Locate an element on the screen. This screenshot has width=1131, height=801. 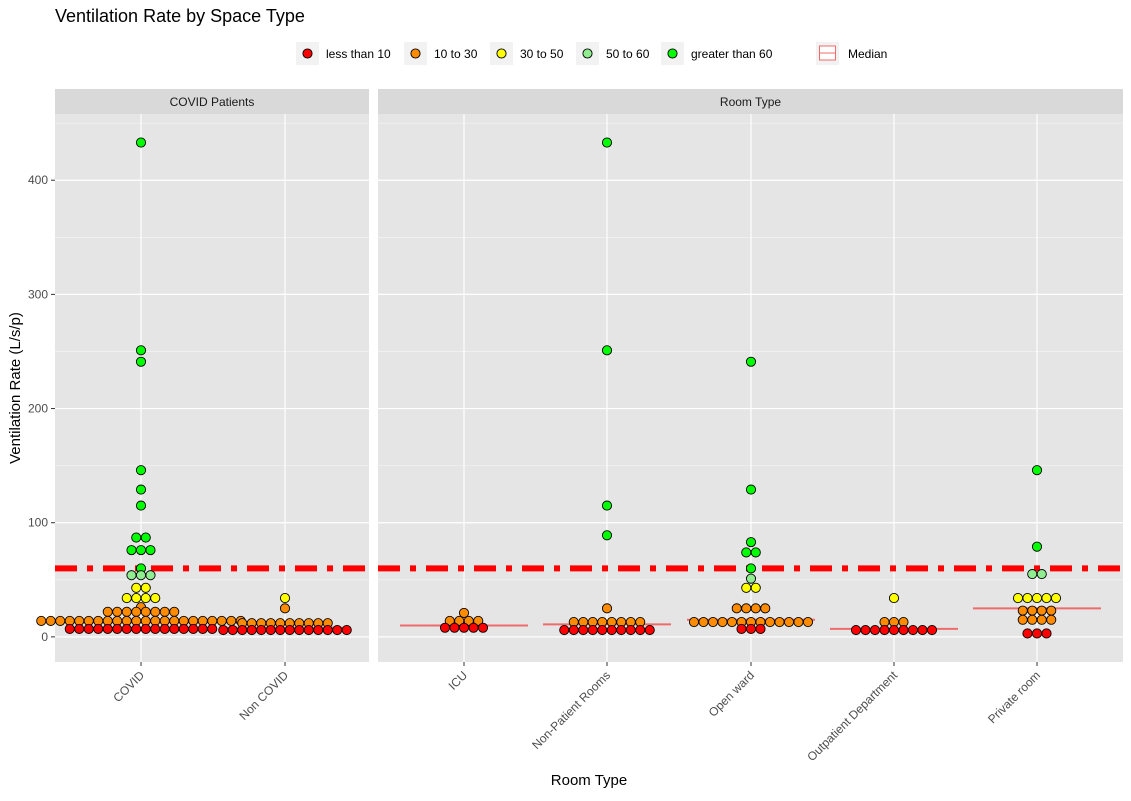
y-axis: 0 100 200 300 400 is located at coordinates (41, 408).